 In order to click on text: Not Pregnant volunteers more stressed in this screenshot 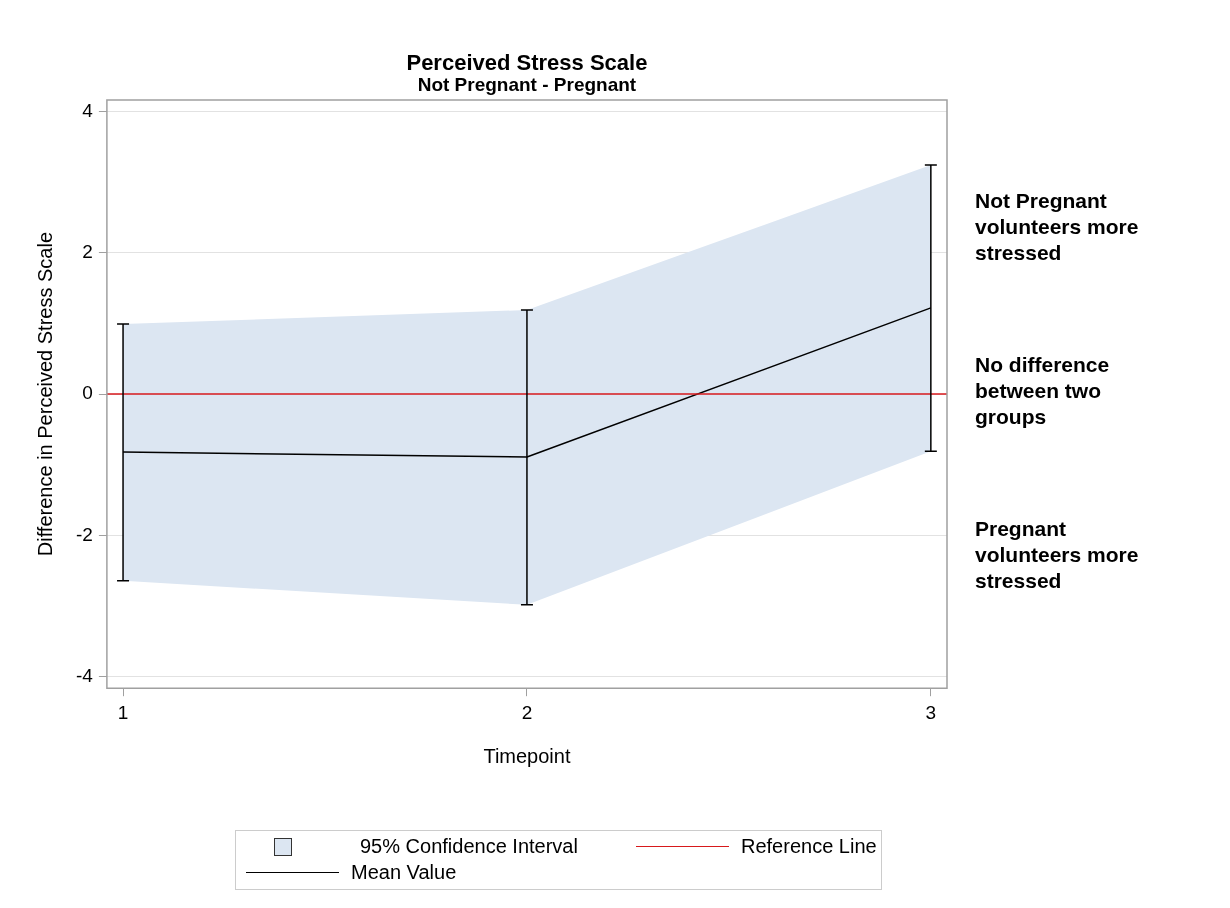, I will do `click(1057, 227)`.